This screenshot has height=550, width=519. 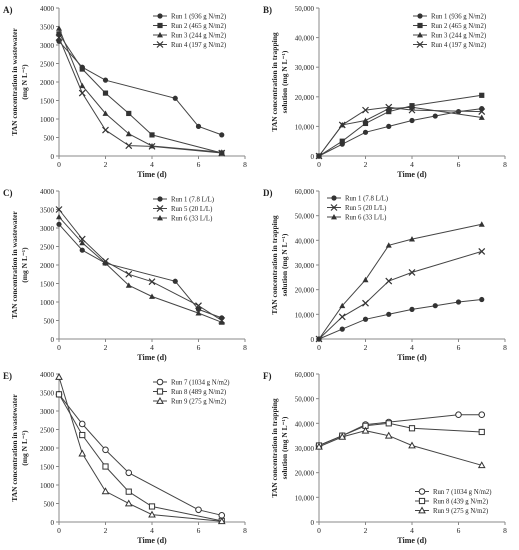 What do you see at coordinates (267, 376) in the screenshot?
I see `panel-label: F)` at bounding box center [267, 376].